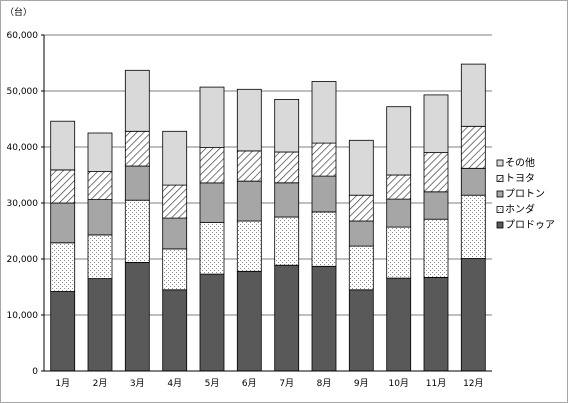  Describe the element at coordinates (100, 383) in the screenshot. I see `x-tick-label: 2月` at that location.